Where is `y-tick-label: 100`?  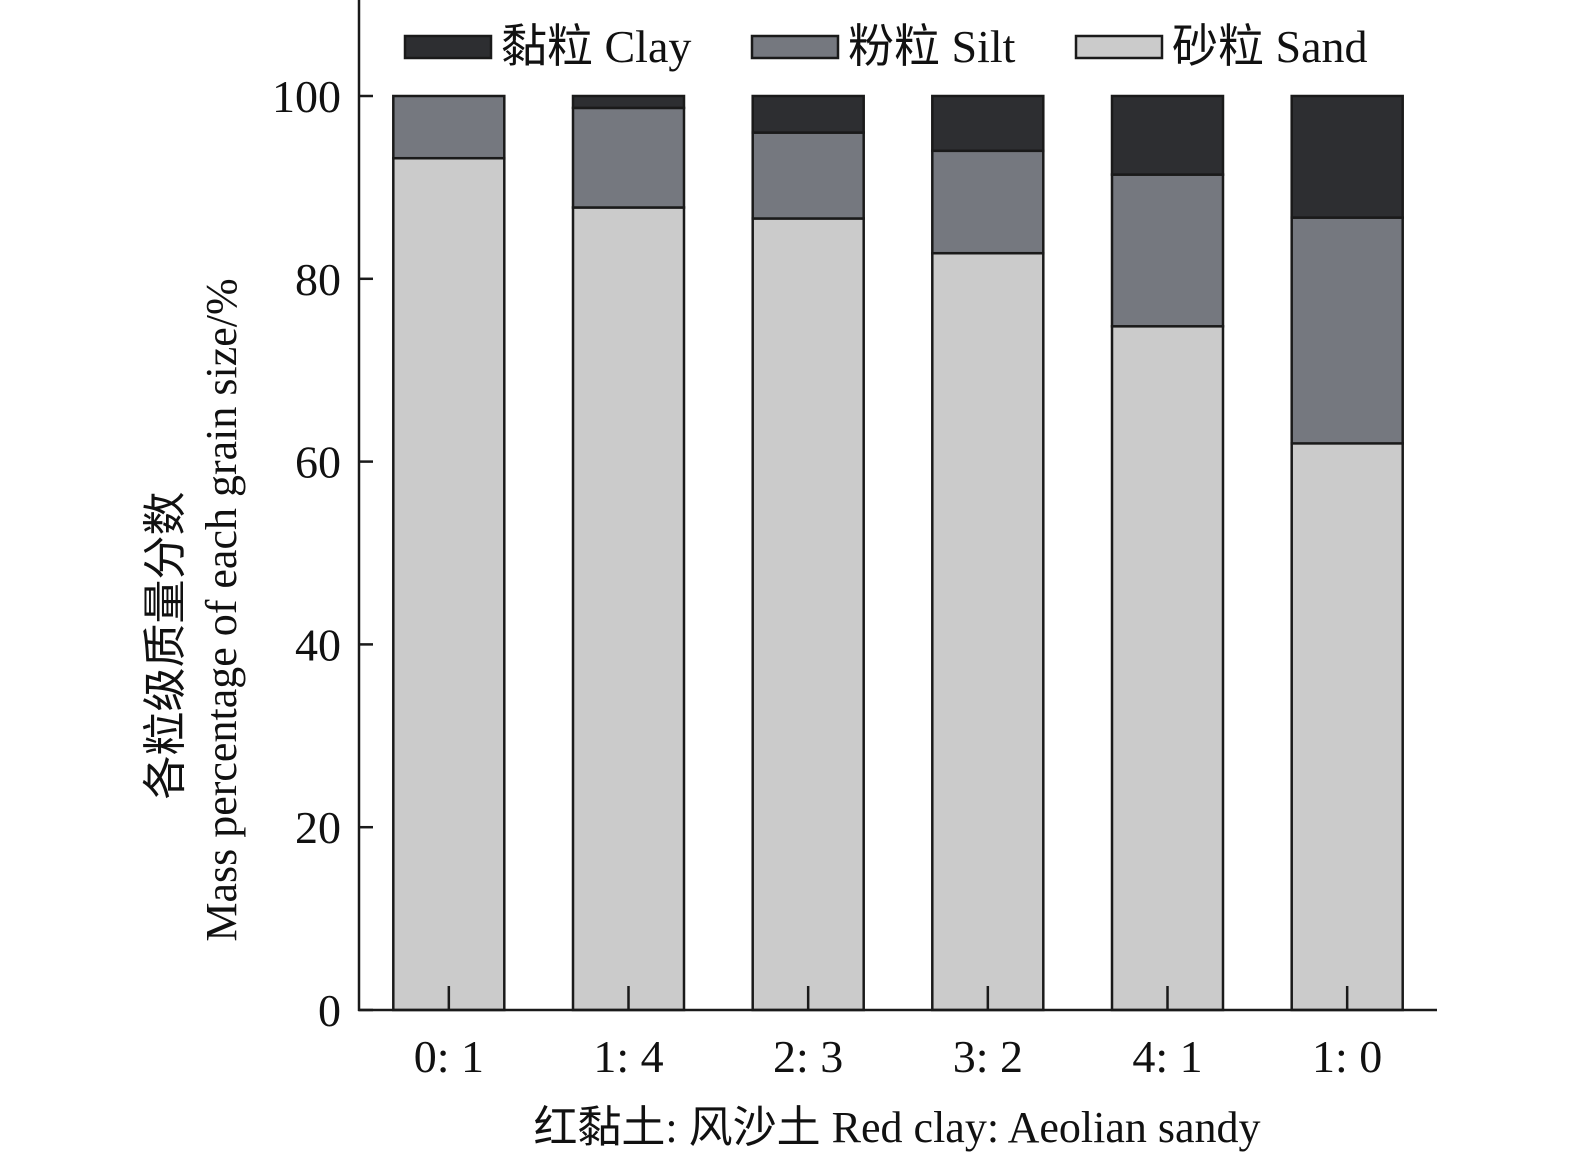
y-tick-label: 100 is located at coordinates (306, 96).